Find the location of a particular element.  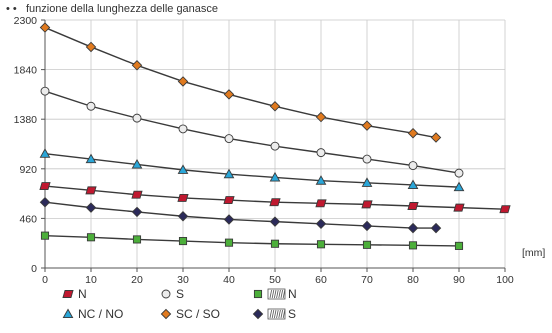

x-tick-label: 50 is located at coordinates (275, 280).